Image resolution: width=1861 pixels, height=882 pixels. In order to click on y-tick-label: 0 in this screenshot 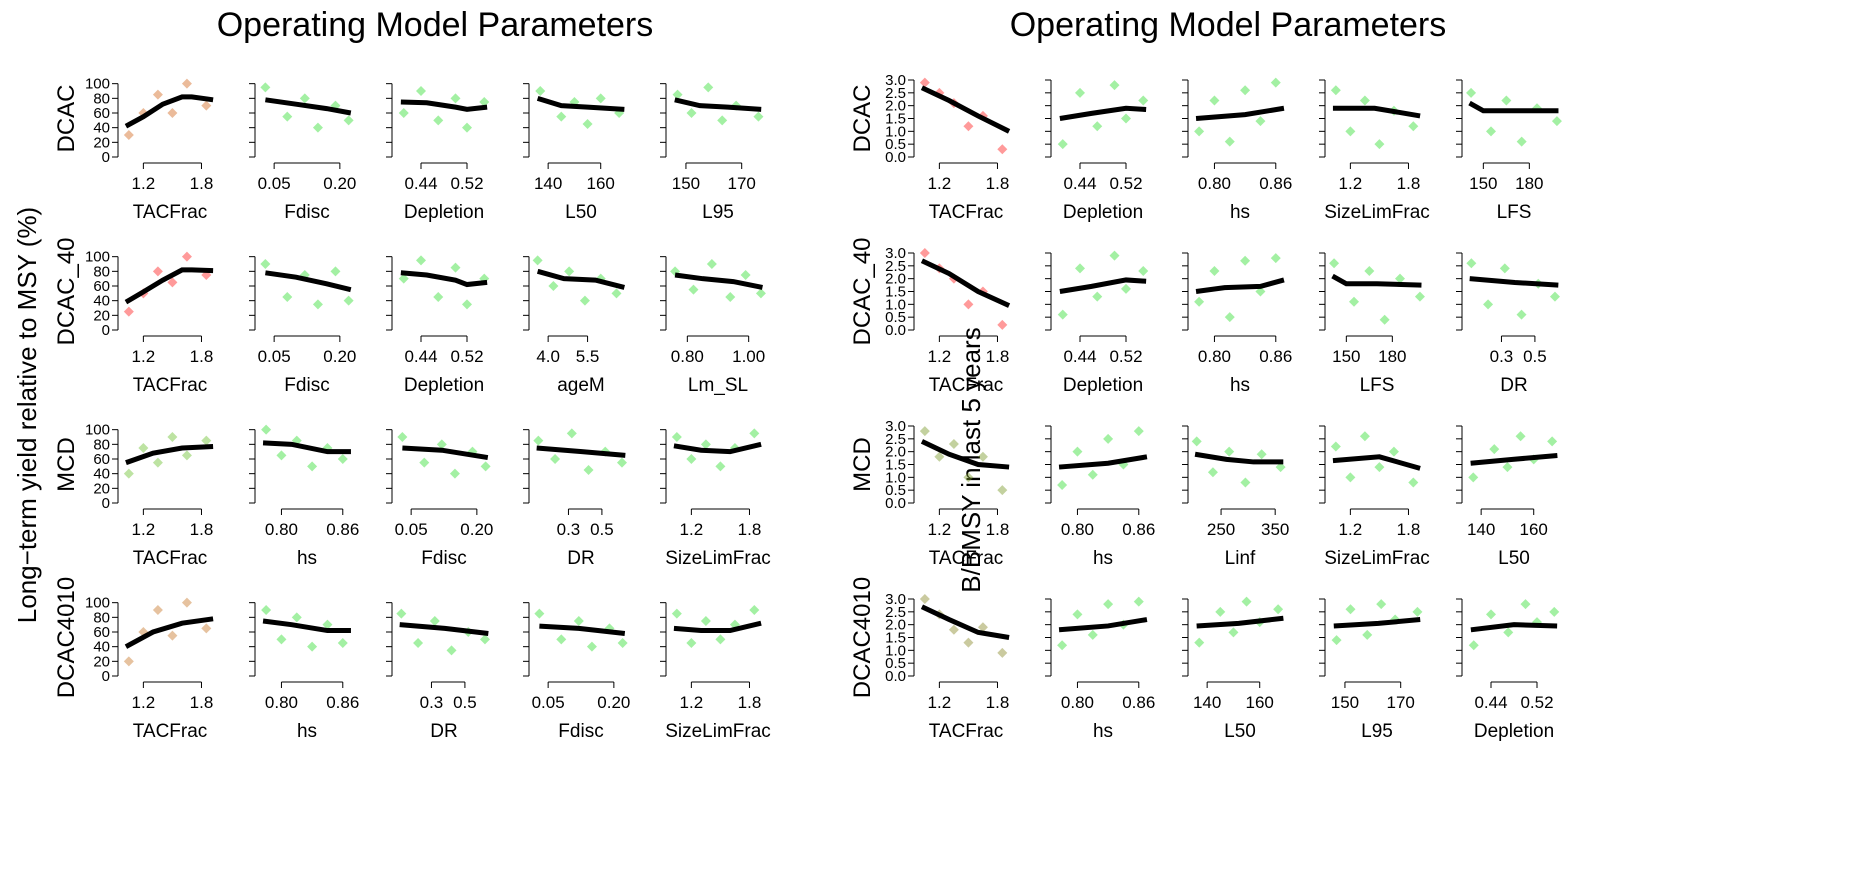, I will do `click(106, 330)`.